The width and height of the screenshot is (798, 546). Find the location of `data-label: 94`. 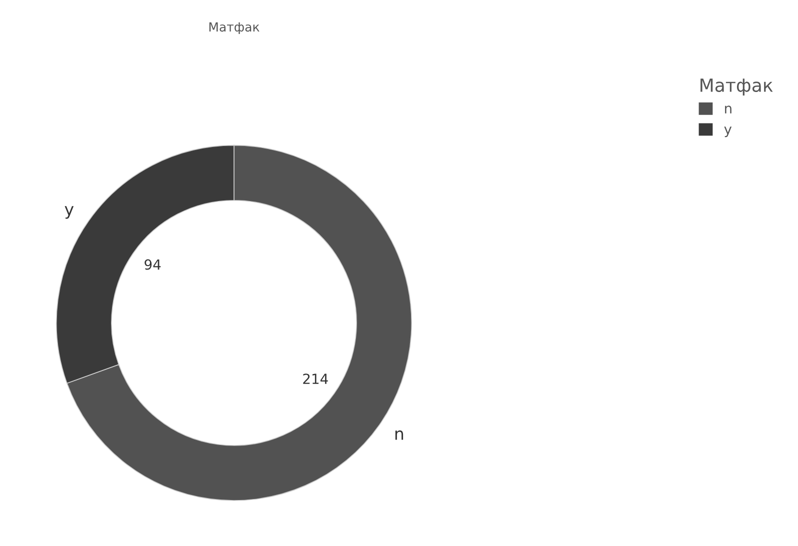

data-label: 94 is located at coordinates (152, 264).